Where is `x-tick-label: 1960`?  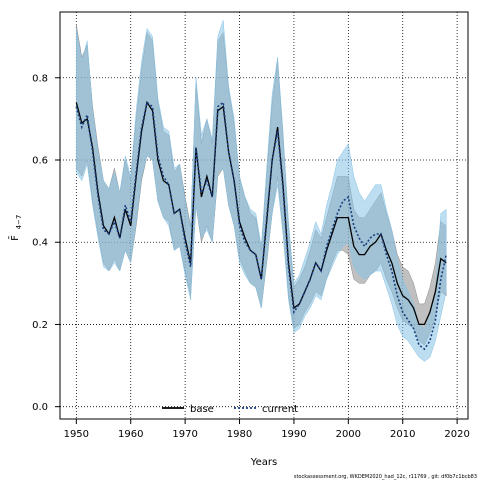 x-tick-label: 1960 is located at coordinates (130, 434).